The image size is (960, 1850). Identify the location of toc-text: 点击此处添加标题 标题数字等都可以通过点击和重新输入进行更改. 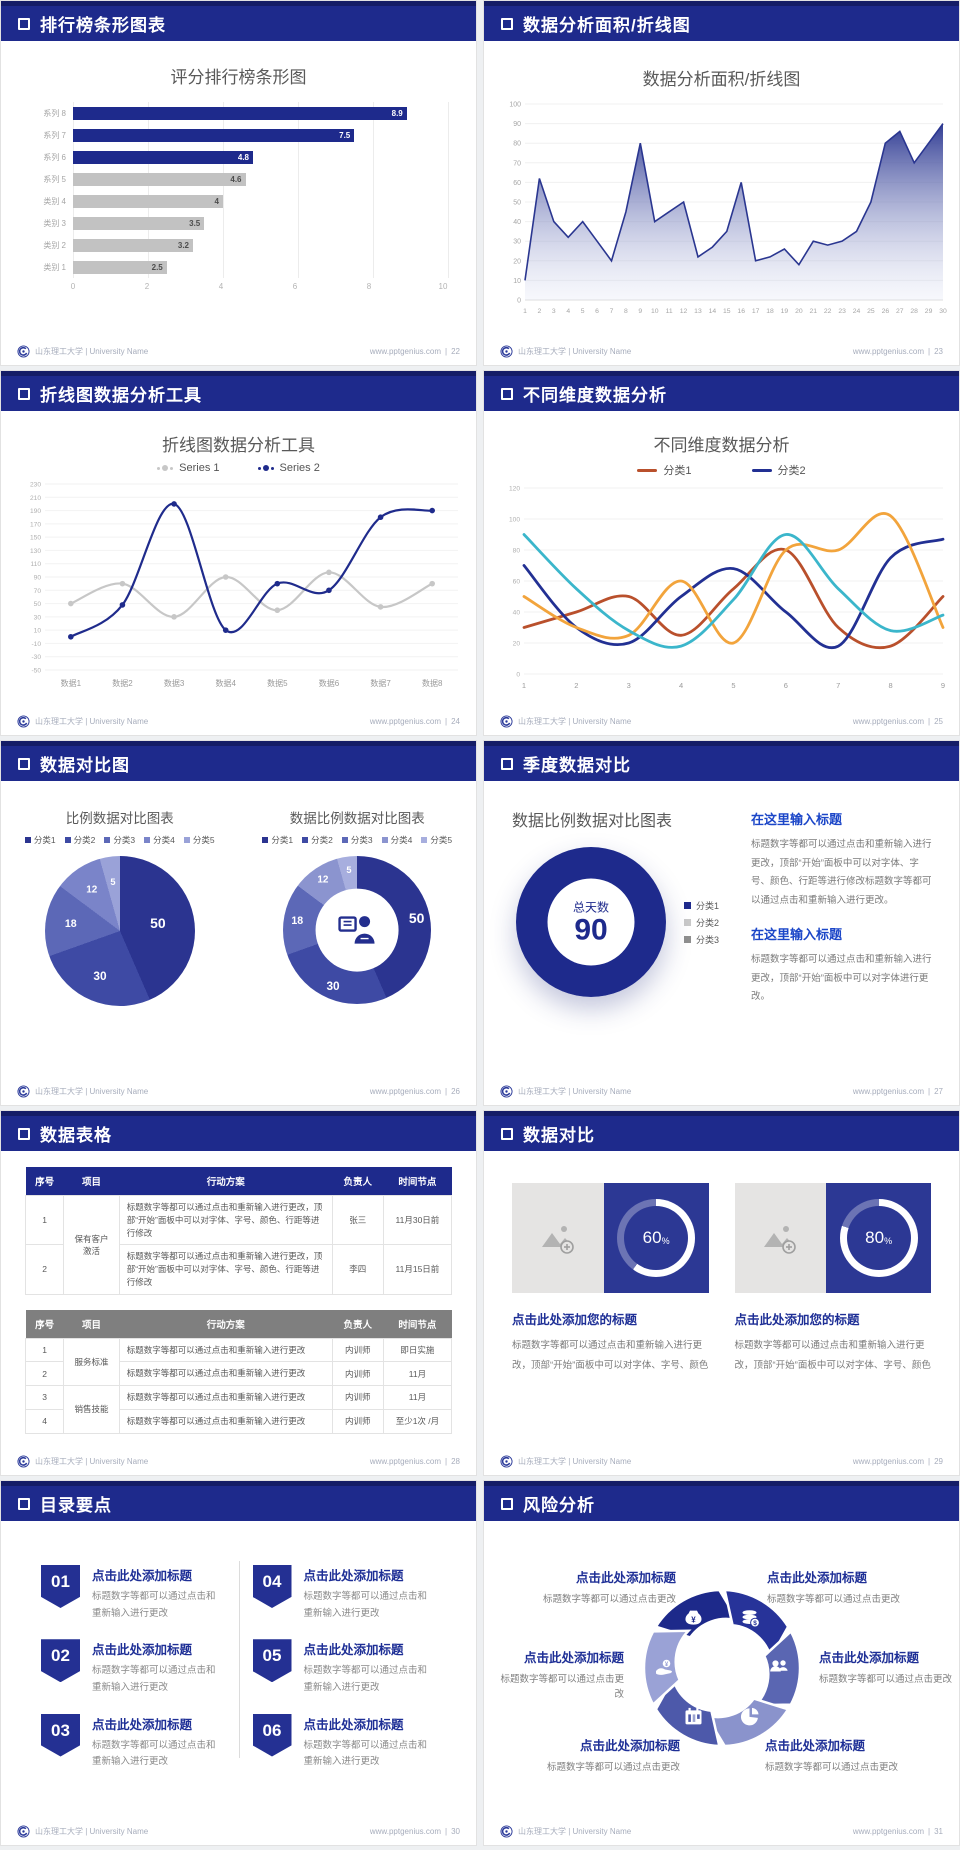
(370, 1742).